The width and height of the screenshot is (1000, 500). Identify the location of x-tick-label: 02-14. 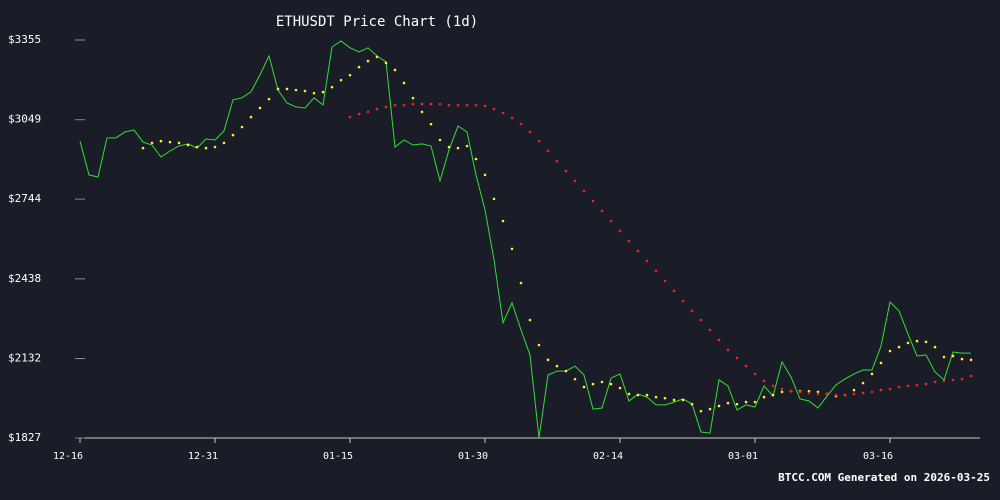
(608, 456).